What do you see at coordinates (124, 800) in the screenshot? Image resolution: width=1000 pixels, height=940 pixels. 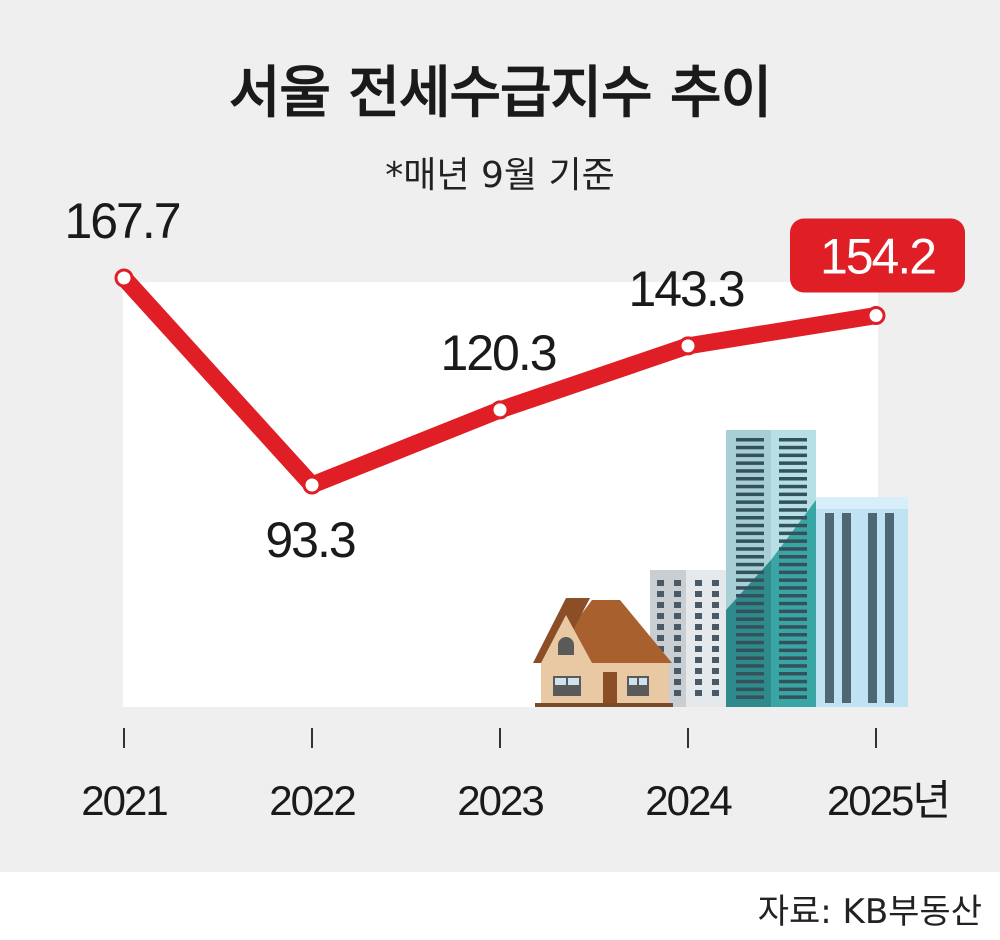 I see `x-label-2021: 2021` at bounding box center [124, 800].